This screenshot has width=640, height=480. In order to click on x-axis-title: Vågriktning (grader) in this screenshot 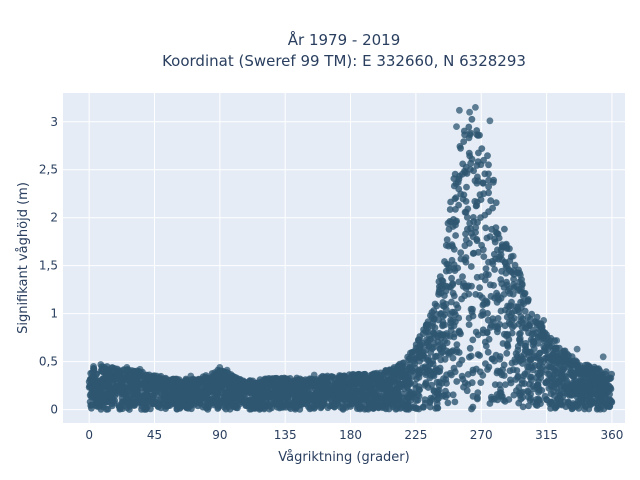, I will do `click(343, 457)`.